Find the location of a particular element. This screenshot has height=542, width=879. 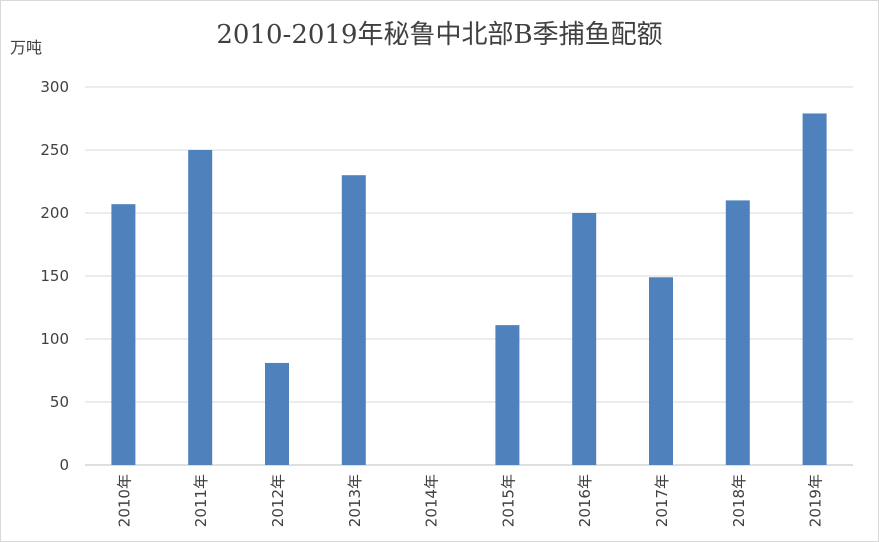

bar-2011年 is located at coordinates (200, 307).